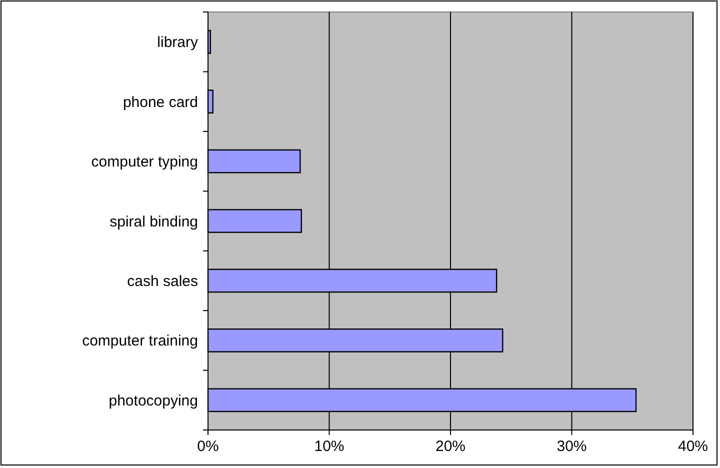 This screenshot has height=468, width=720. I want to click on x-tick-label: 30%, so click(571, 446).